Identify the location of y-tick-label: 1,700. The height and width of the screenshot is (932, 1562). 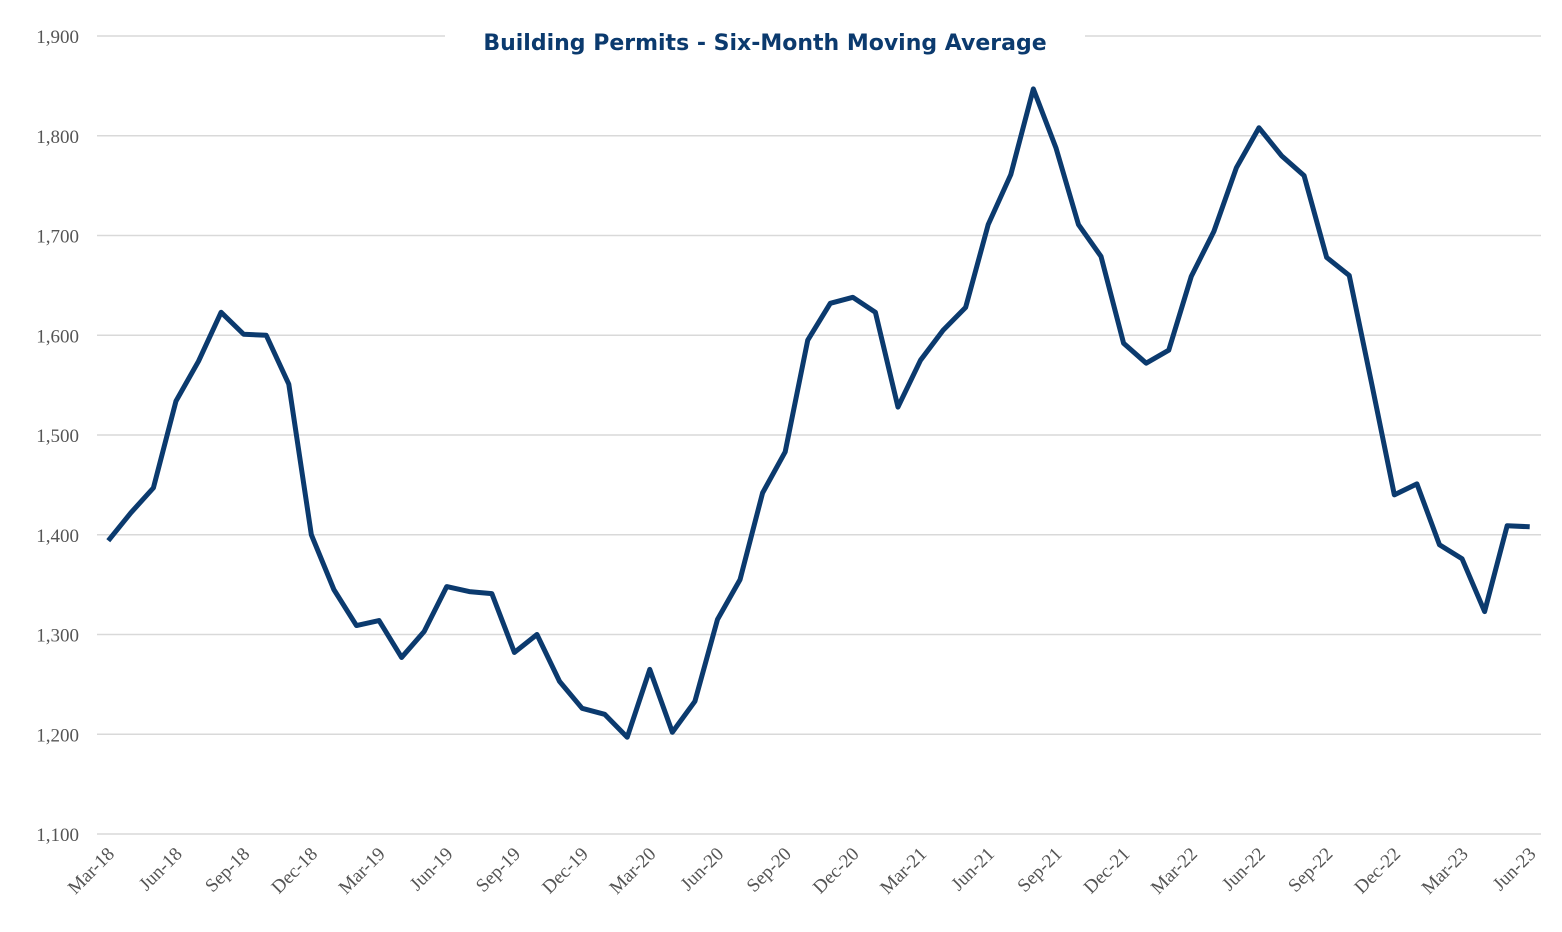
(57, 237).